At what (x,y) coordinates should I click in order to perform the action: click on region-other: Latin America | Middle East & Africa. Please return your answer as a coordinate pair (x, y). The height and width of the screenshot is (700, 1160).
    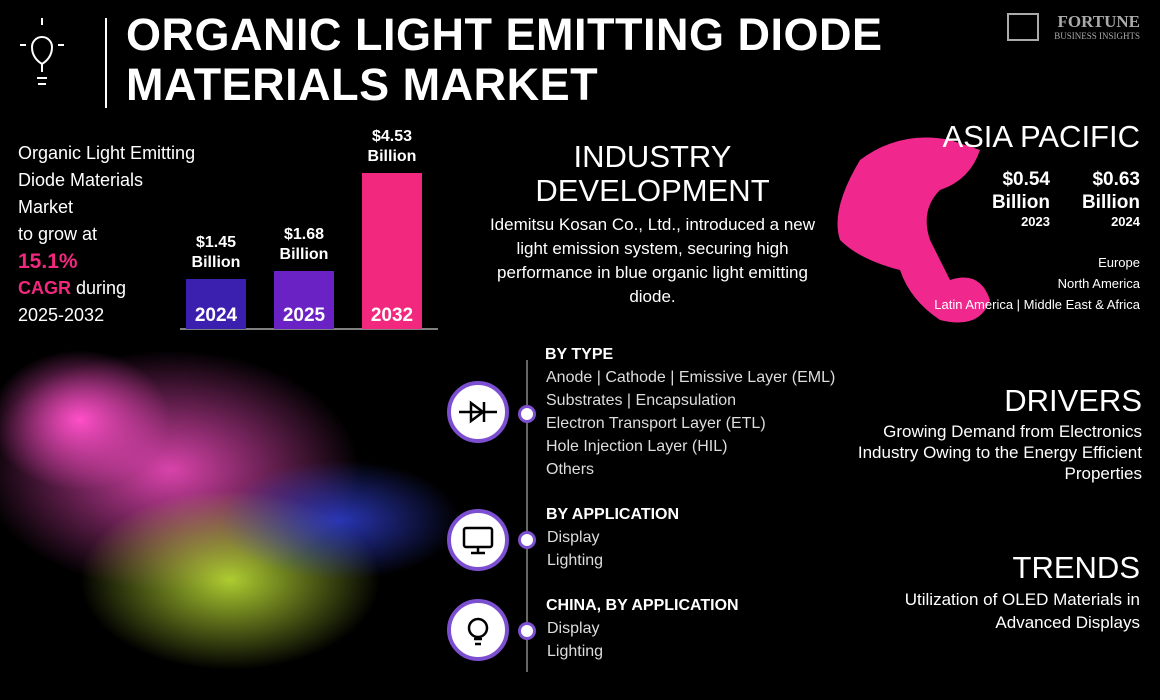
    Looking at the image, I should click on (1037, 304).